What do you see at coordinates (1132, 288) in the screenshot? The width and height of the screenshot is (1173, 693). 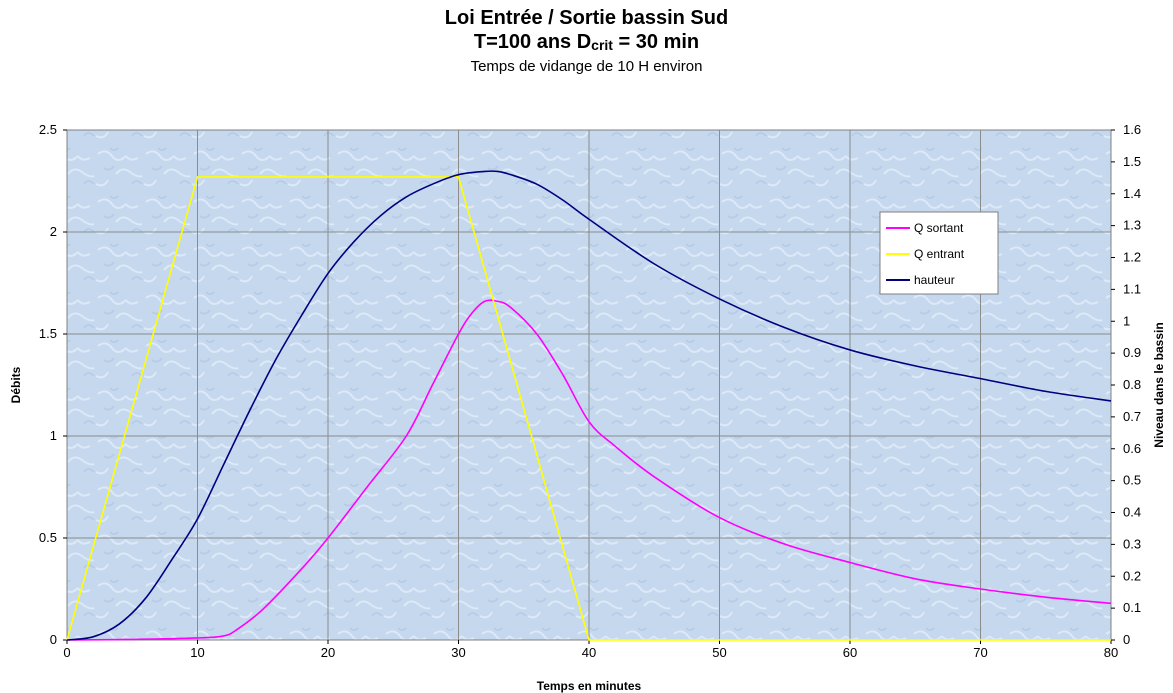 I see `y2-tick-label: 1.1` at bounding box center [1132, 288].